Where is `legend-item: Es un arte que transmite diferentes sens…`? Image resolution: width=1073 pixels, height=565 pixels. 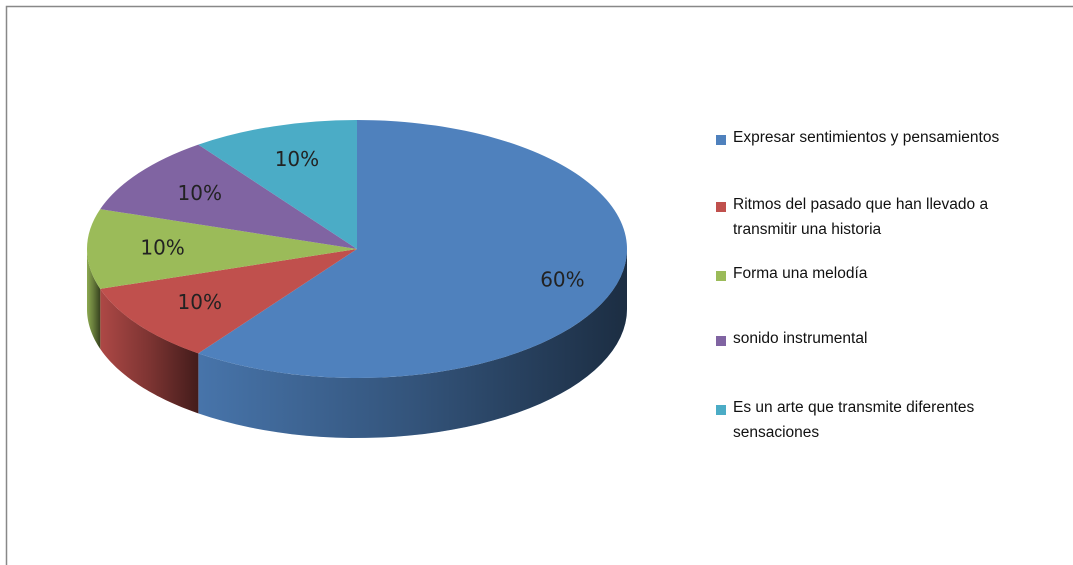
legend-item: Es un arte que transmite diferentes sens… is located at coordinates (881, 422).